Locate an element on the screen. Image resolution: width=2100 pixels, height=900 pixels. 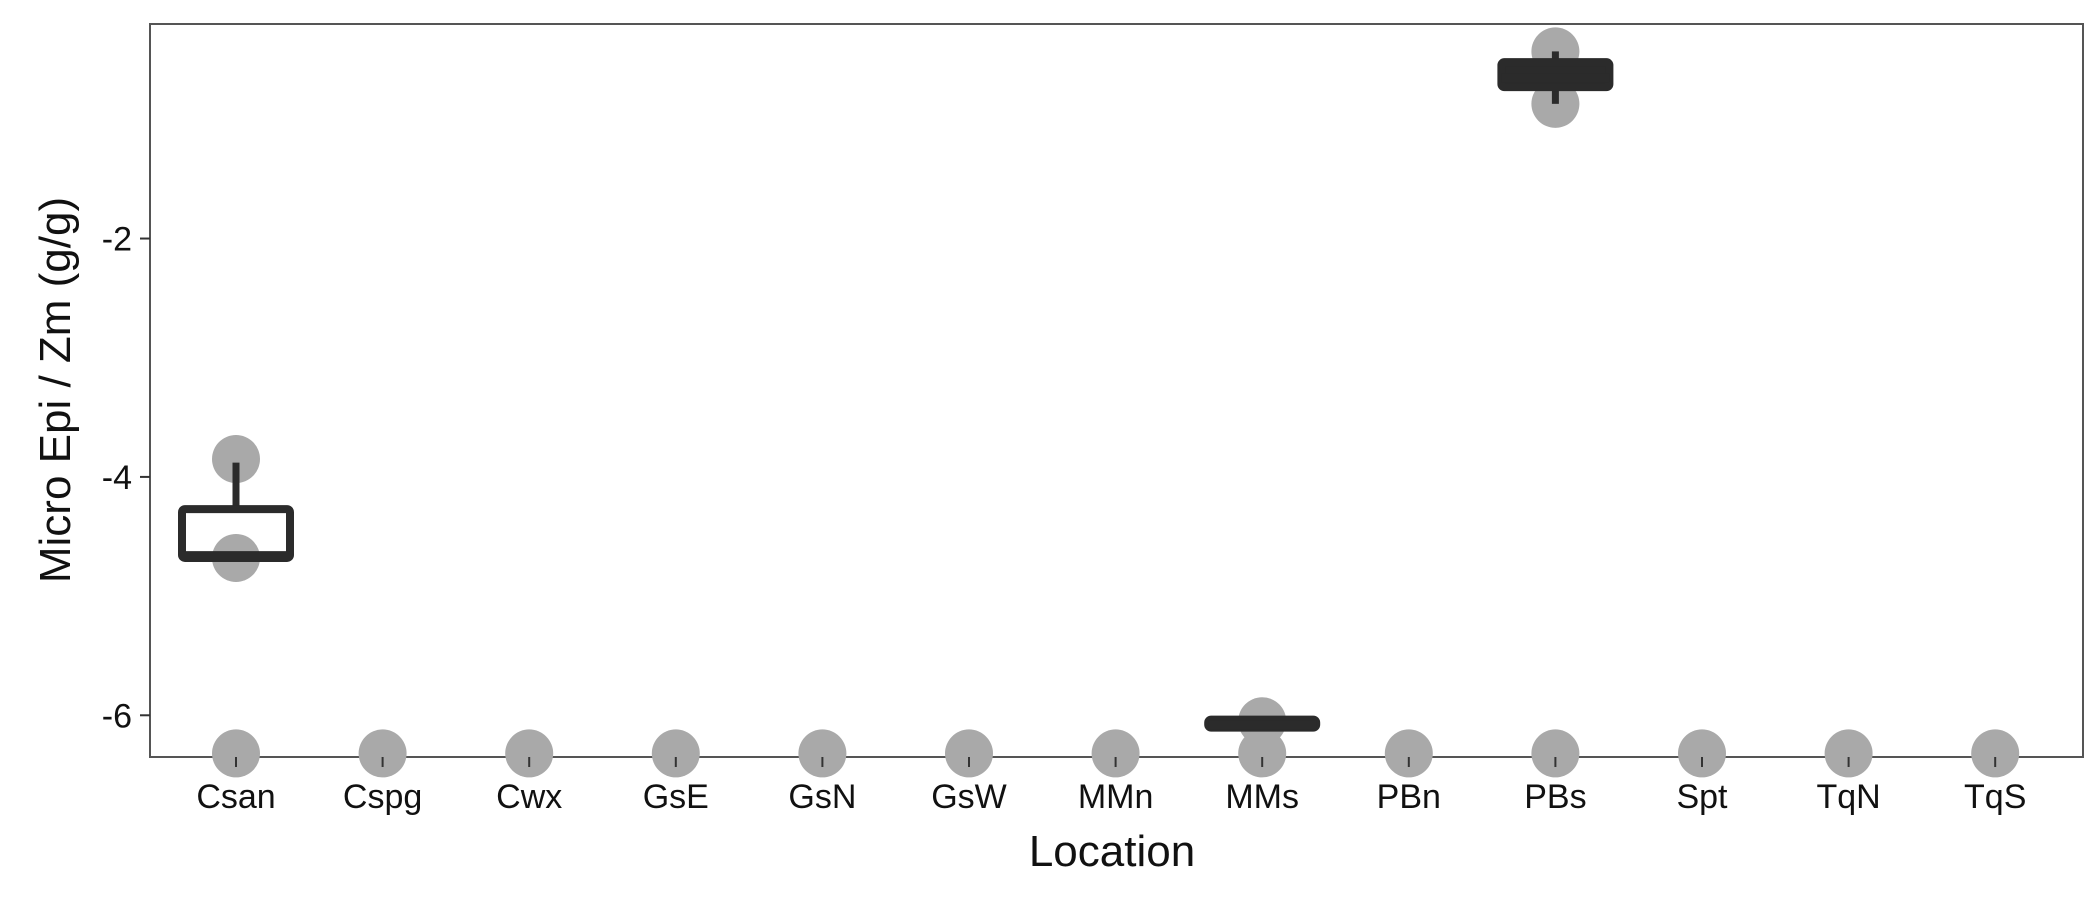
y-tick-label: -6 is located at coordinates (117, 716).